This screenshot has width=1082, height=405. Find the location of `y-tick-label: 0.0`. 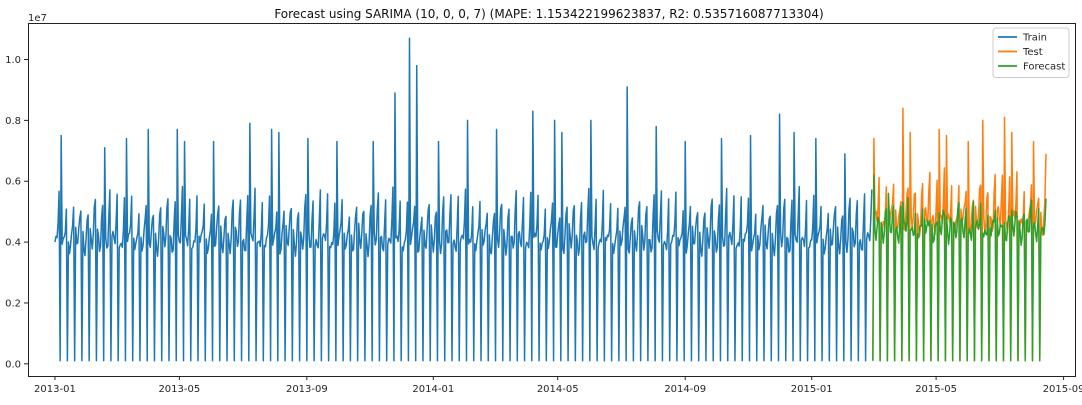

y-tick-label: 0.0 is located at coordinates (13, 364).